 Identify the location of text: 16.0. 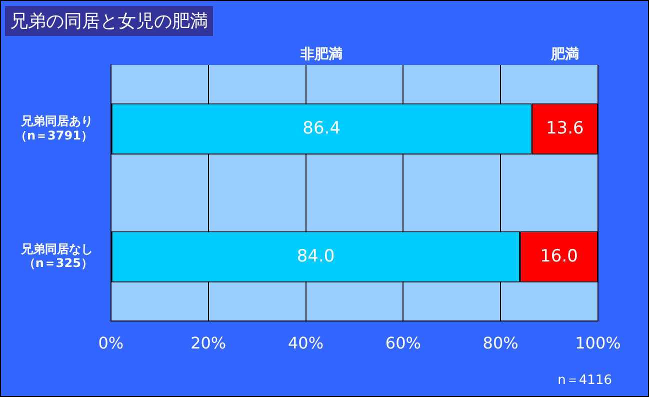
(559, 256).